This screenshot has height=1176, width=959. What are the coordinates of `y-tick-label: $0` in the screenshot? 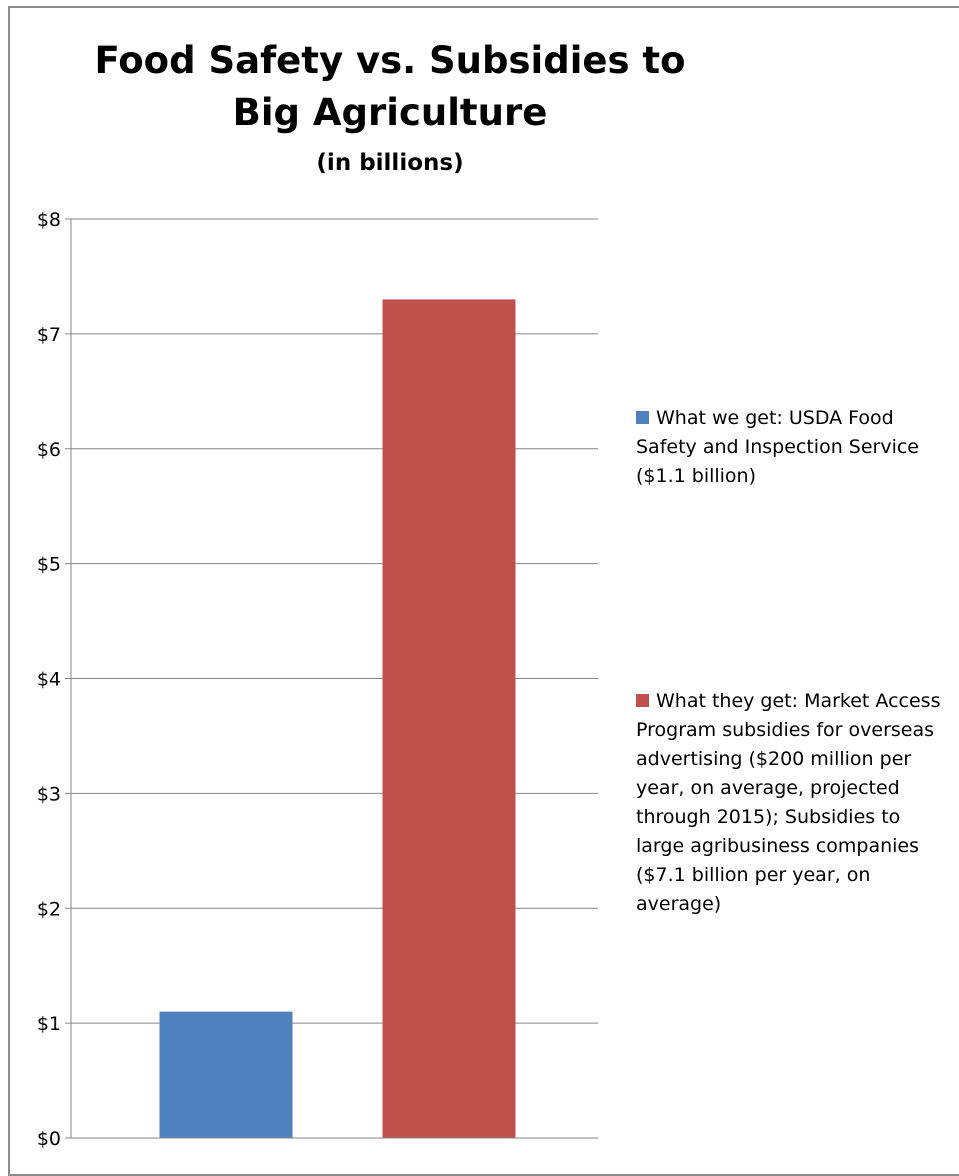 It's located at (49, 1139).